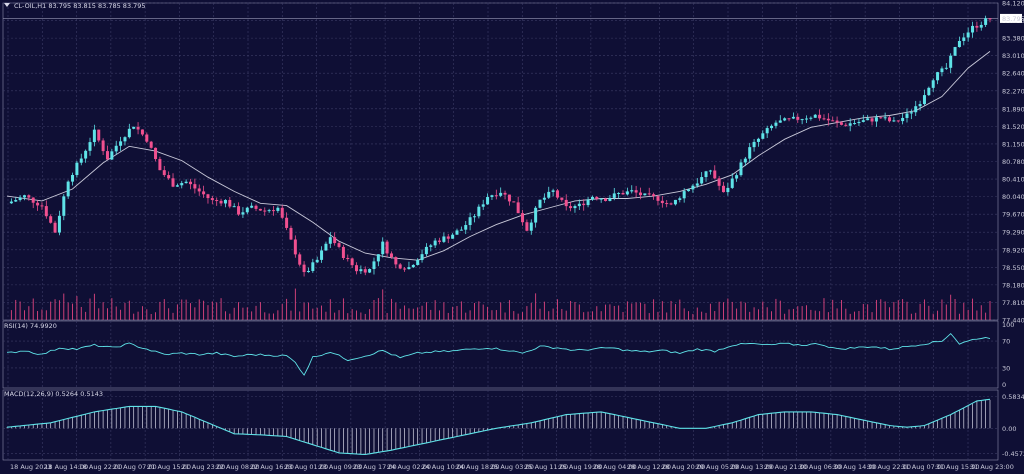 Image resolution: width=1024 pixels, height=474 pixels. I want to click on x-tick-label: 31 Aug 07:00, so click(923, 467).